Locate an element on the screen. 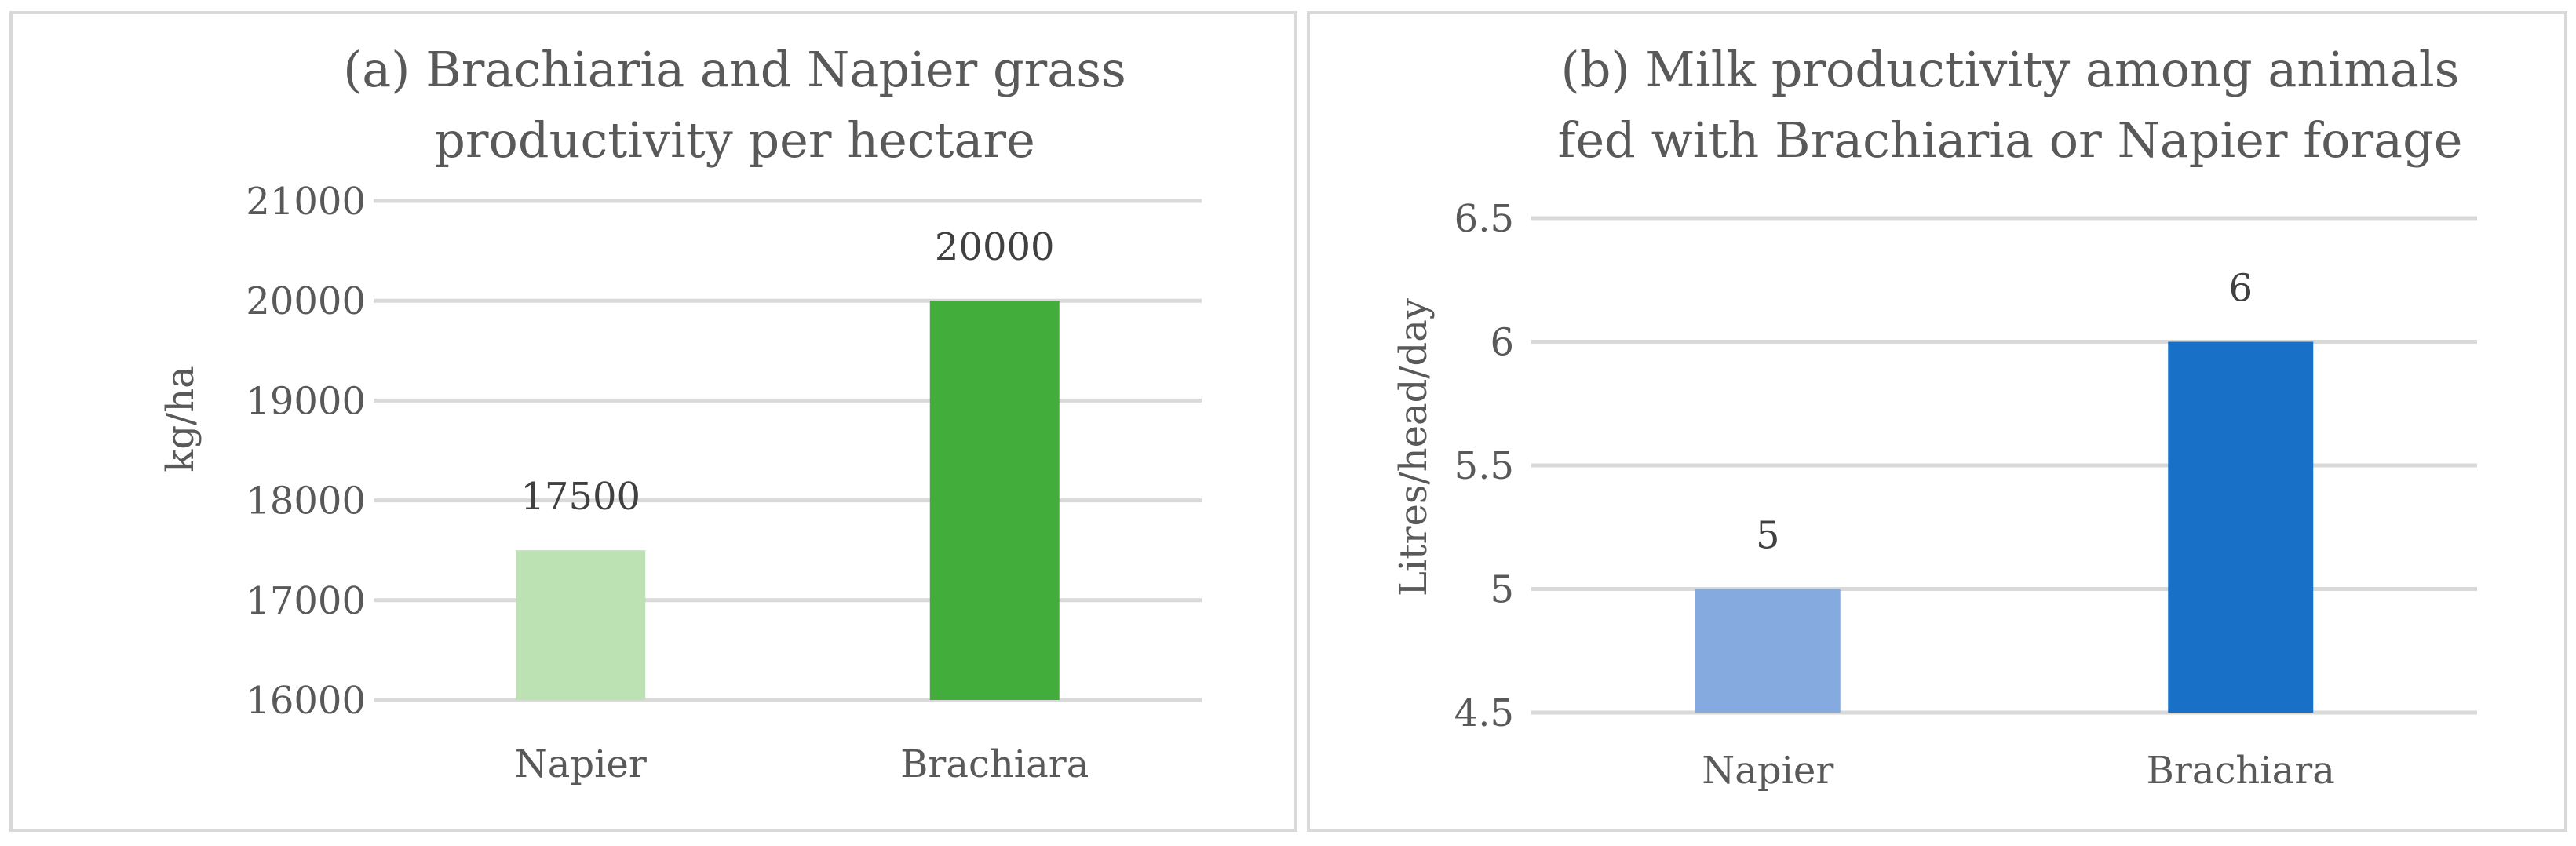  chart-b-x-tick-label: Brachiara is located at coordinates (2241, 771).